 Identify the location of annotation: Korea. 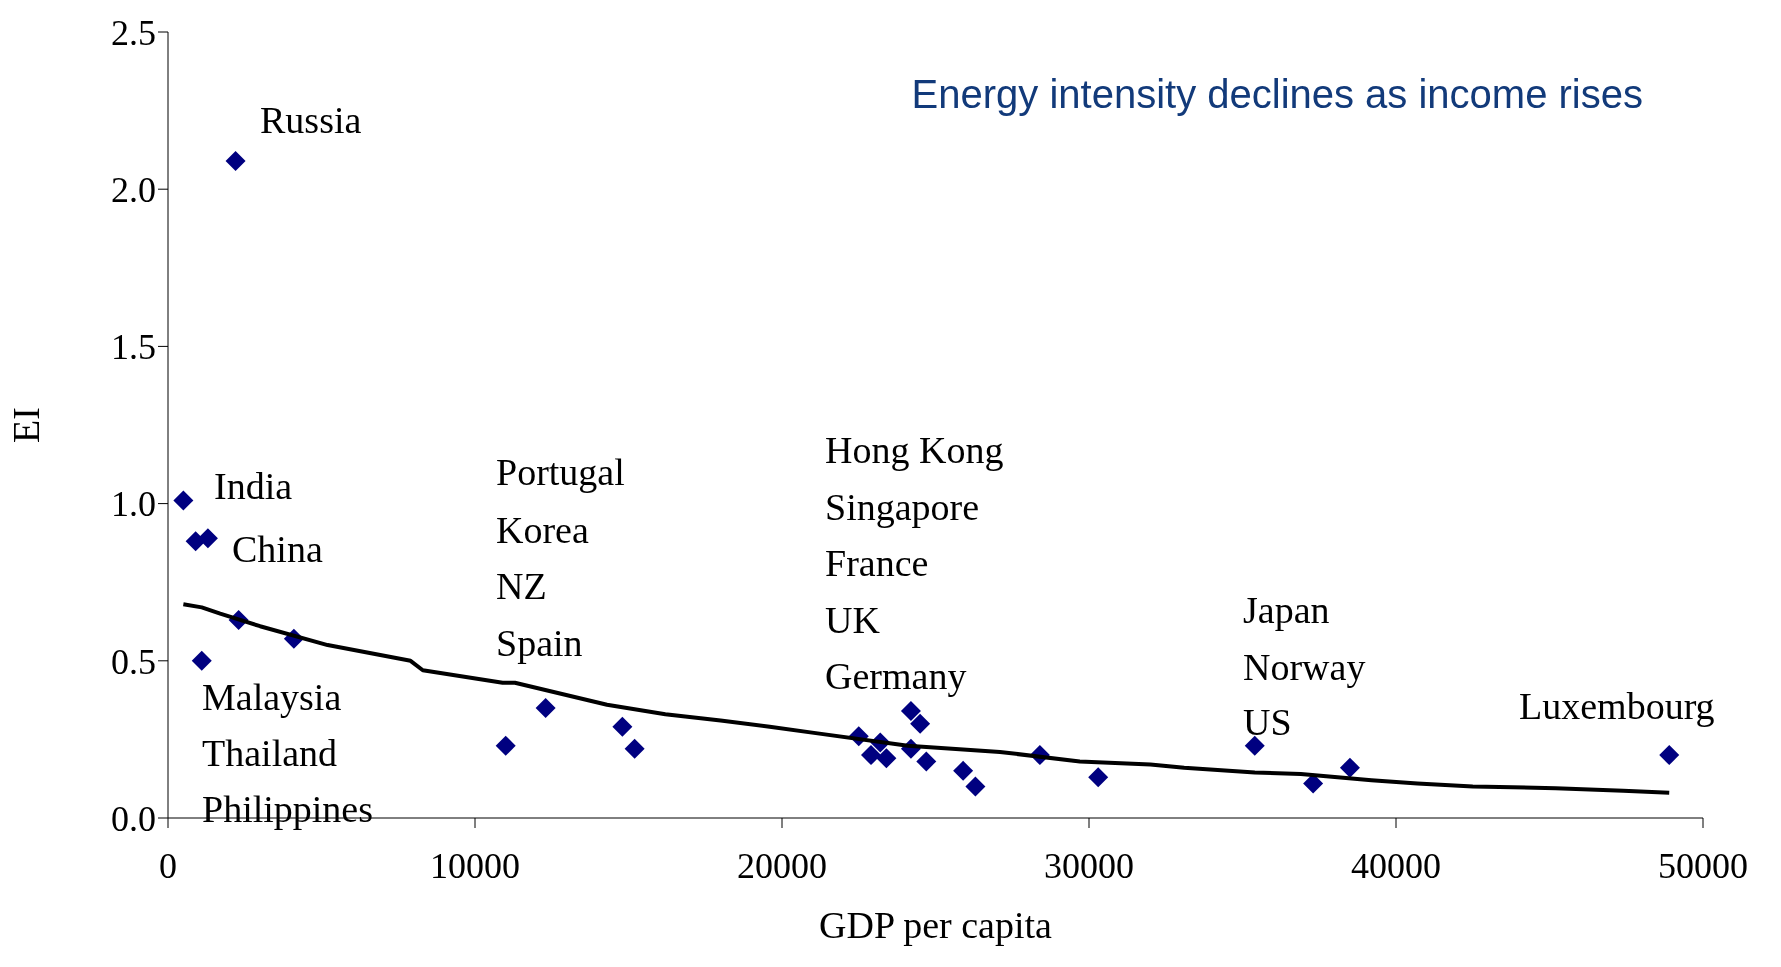
(542, 530).